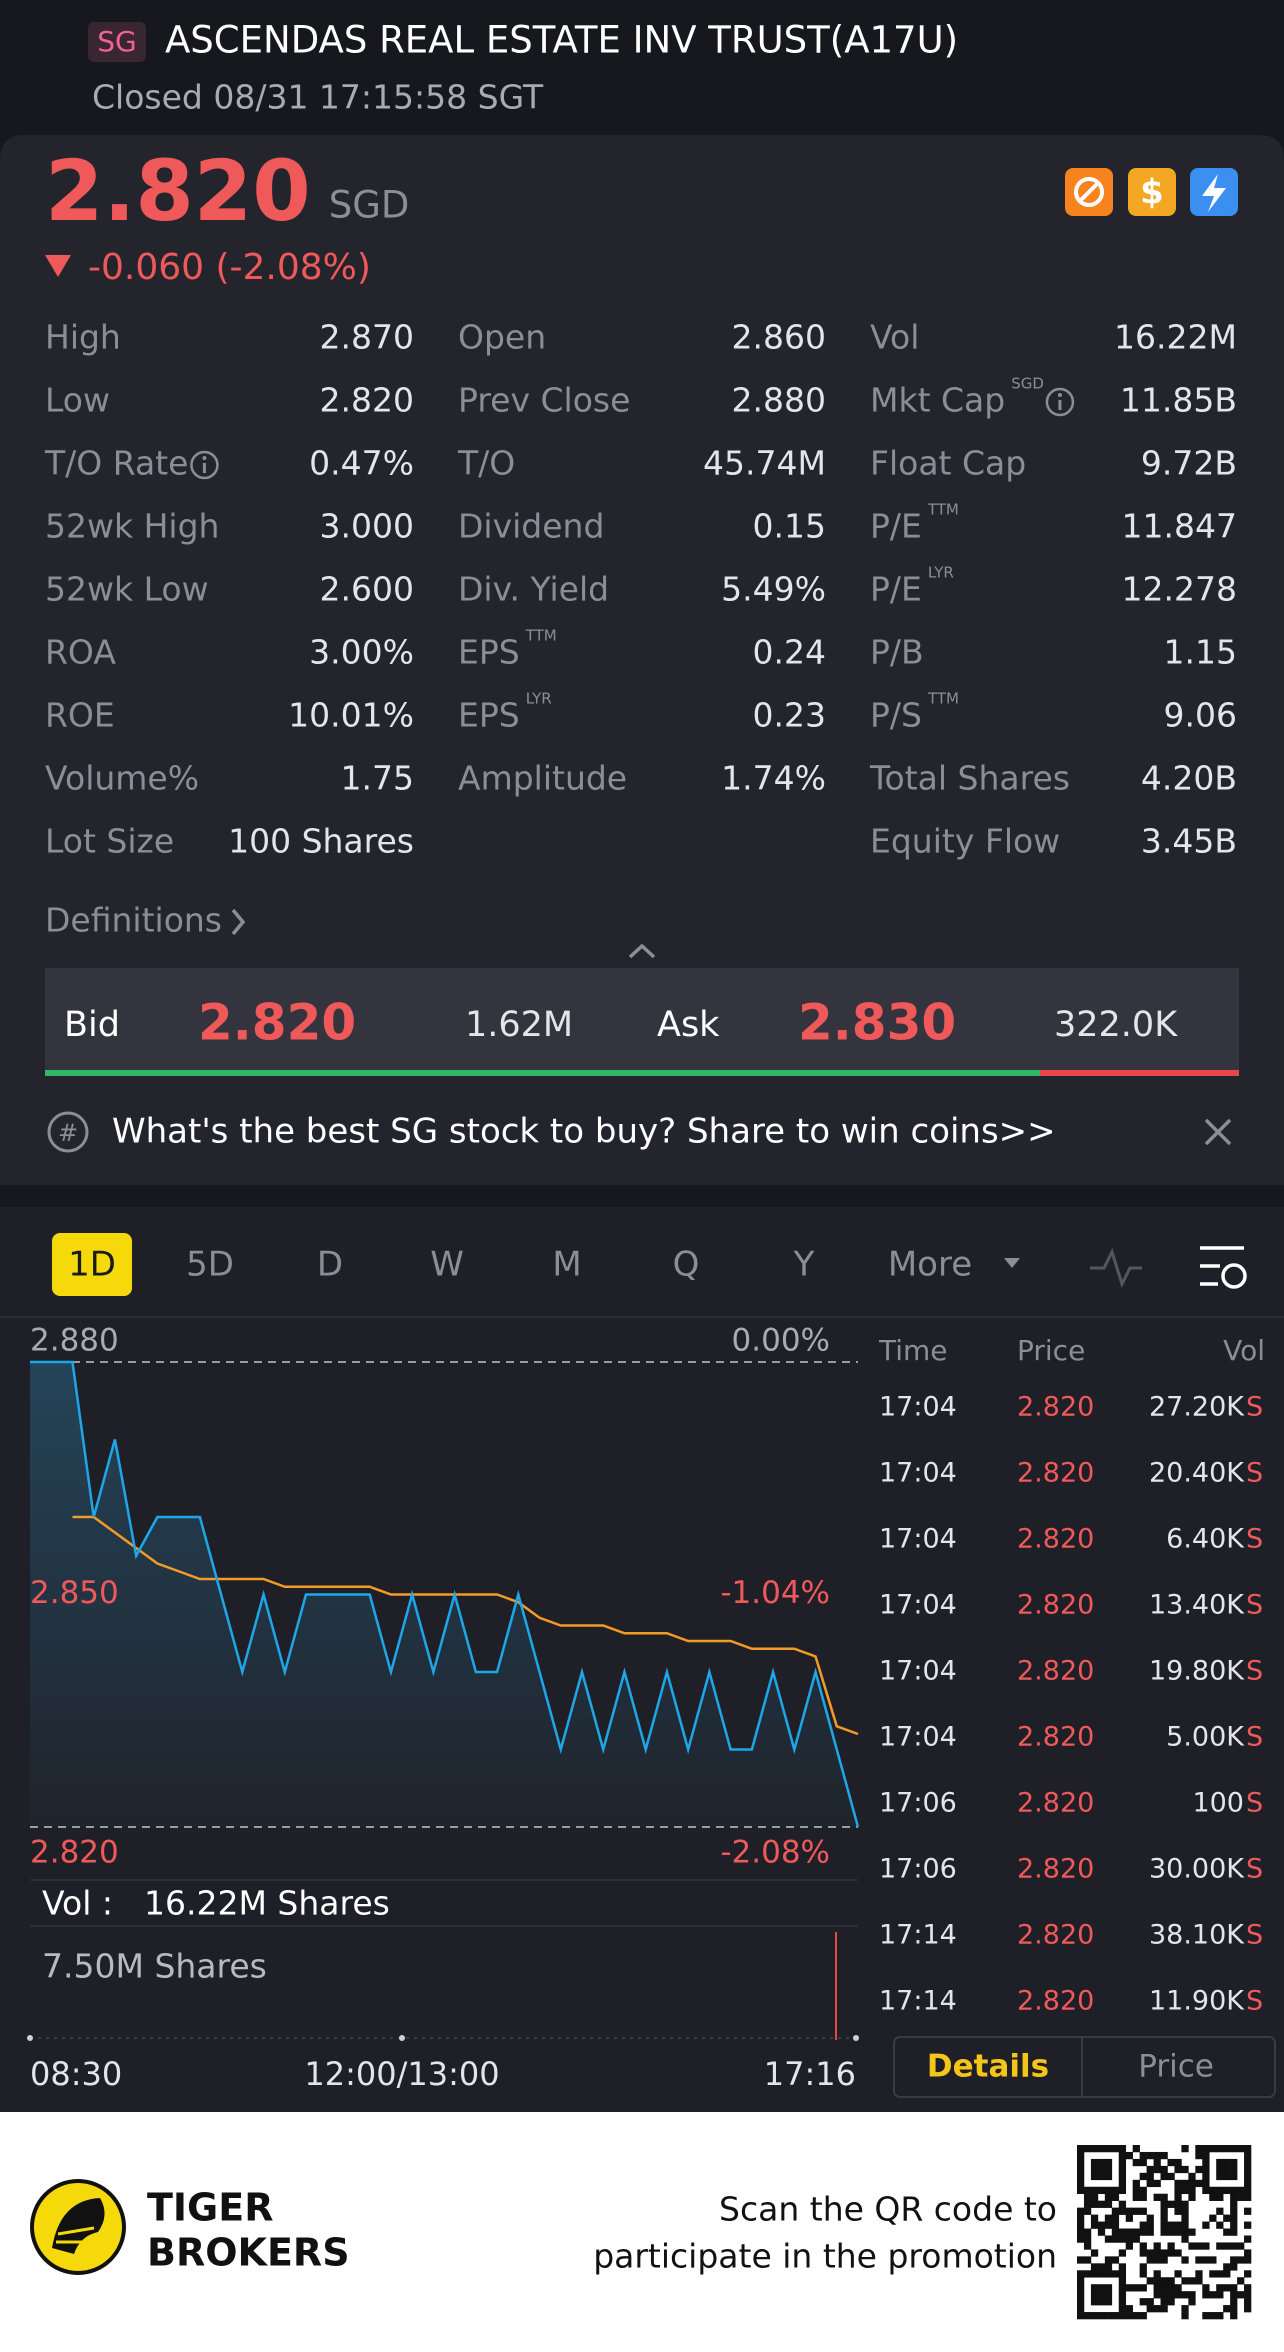  What do you see at coordinates (318, 97) in the screenshot?
I see `market-status: Closed 08/31 17:15:58 SGT` at bounding box center [318, 97].